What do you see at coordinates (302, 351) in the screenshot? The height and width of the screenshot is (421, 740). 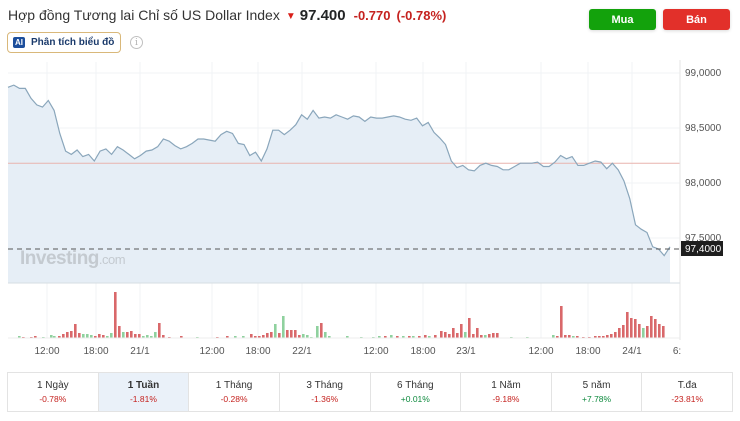 I see `svg-text: 22/1` at bounding box center [302, 351].